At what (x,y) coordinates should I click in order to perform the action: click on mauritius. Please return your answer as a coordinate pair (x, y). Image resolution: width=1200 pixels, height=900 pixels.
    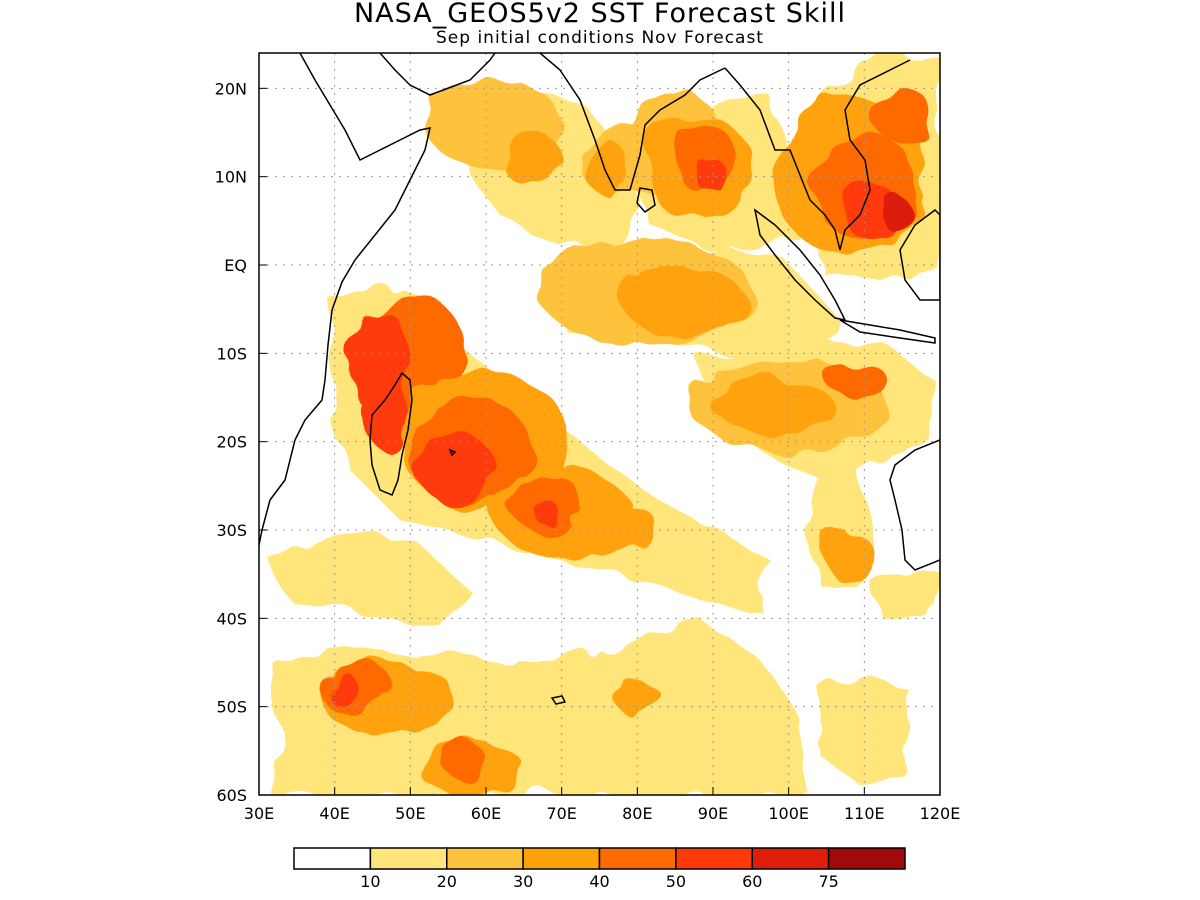
    Looking at the image, I should click on (452, 452).